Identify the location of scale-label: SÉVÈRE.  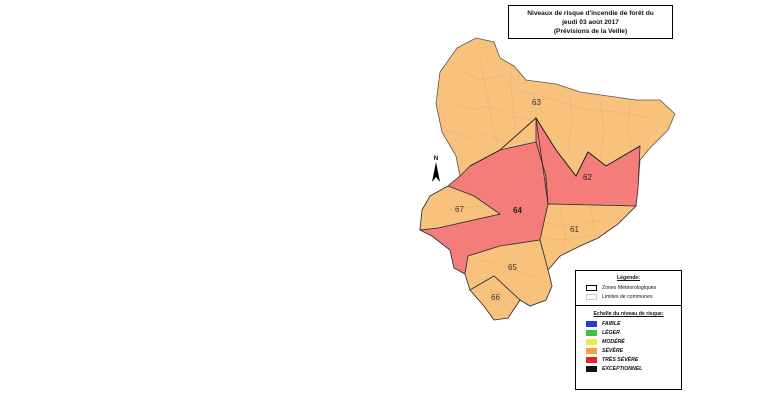
(613, 351).